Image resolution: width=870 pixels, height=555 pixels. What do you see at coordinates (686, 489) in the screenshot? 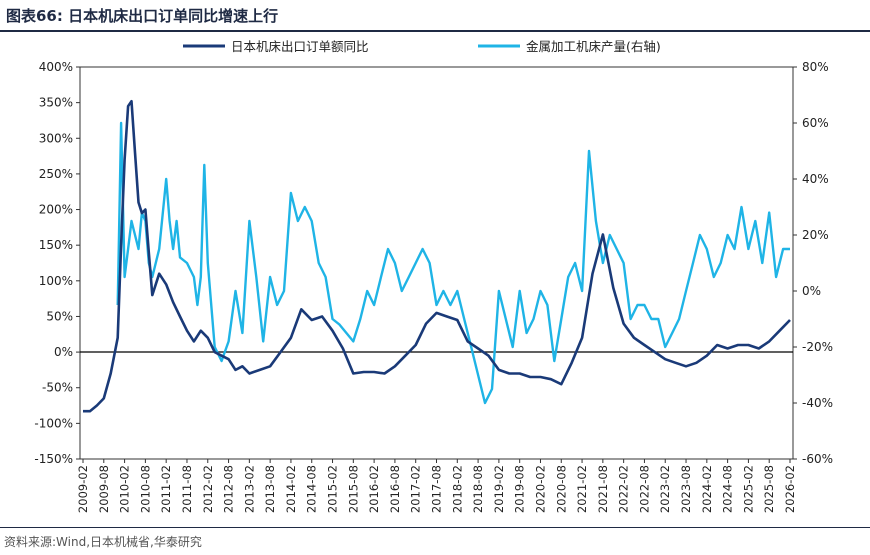
I see `x-tick-label: 2023-08` at bounding box center [686, 489].